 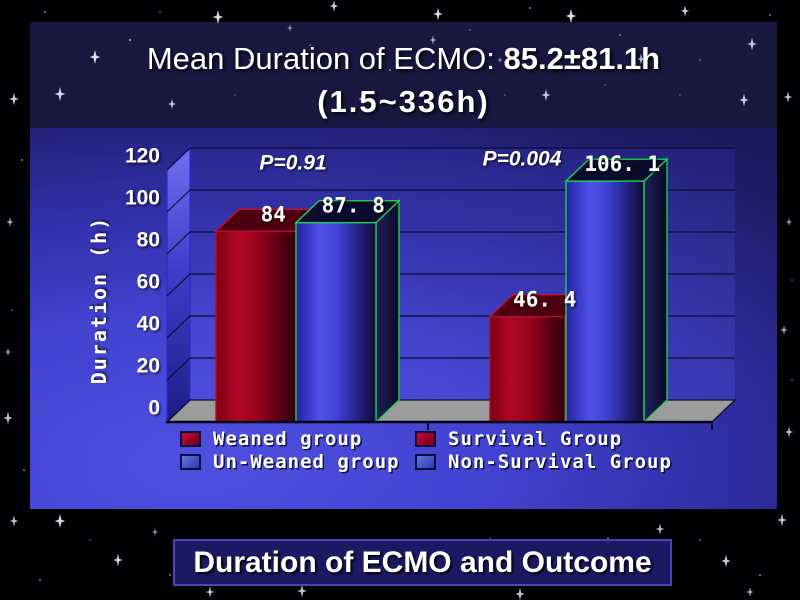 I want to click on y-tick-label: 0, so click(x=154, y=408).